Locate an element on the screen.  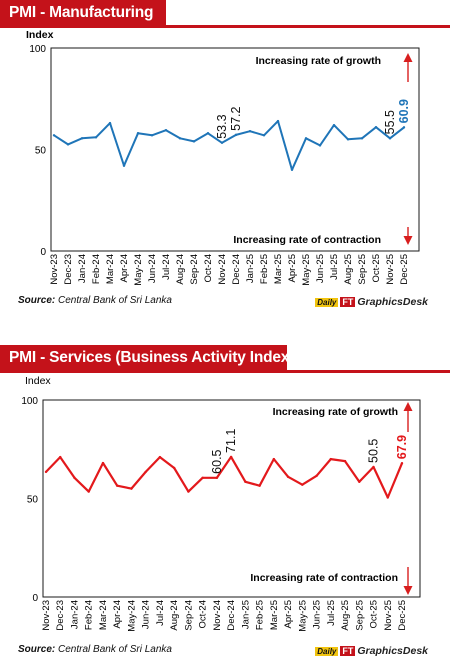
data-label: 60.9 is located at coordinates (404, 111).